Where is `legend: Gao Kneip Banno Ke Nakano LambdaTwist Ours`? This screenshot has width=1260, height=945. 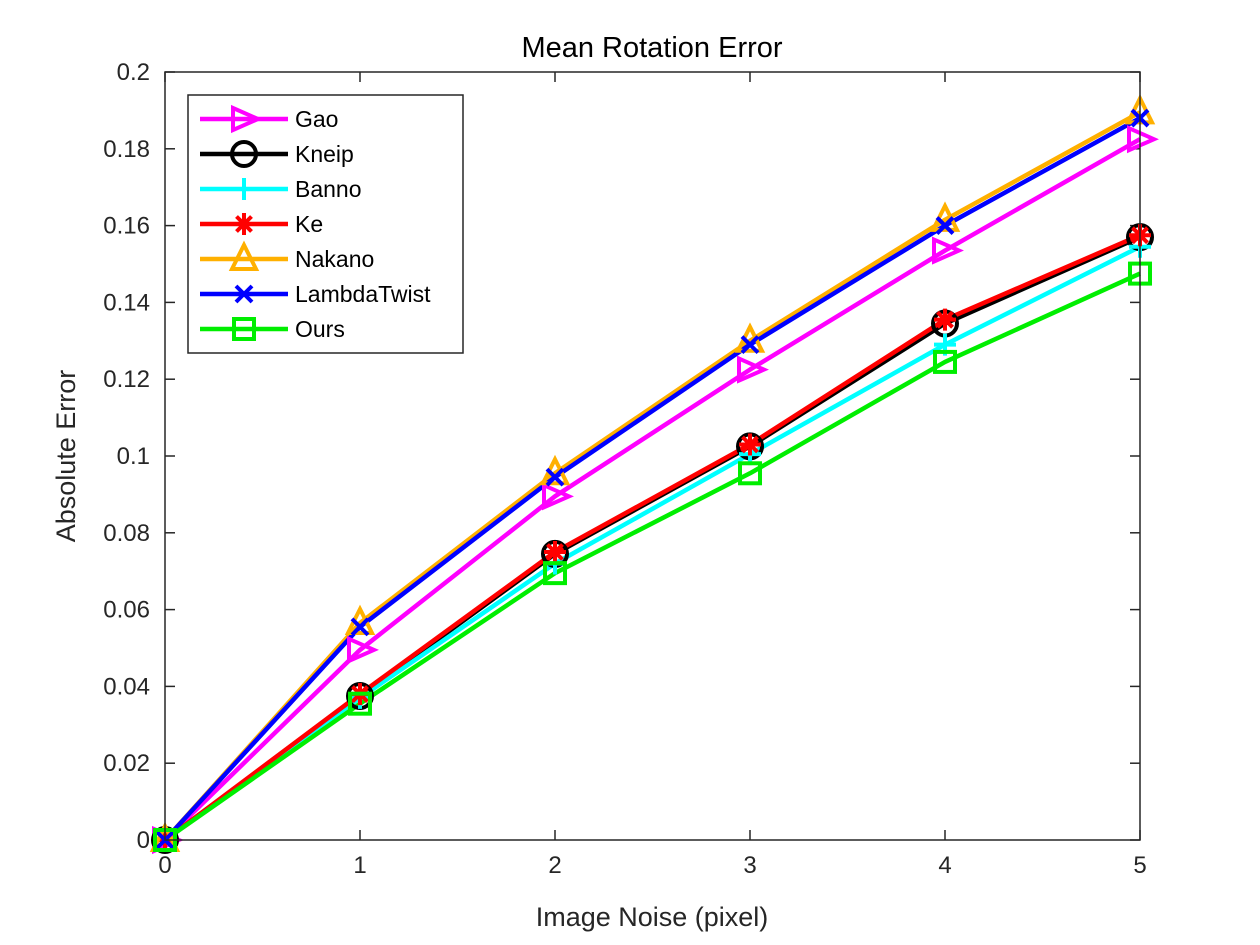 legend: Gao Kneip Banno Ke Nakano LambdaTwist Ours is located at coordinates (325, 224).